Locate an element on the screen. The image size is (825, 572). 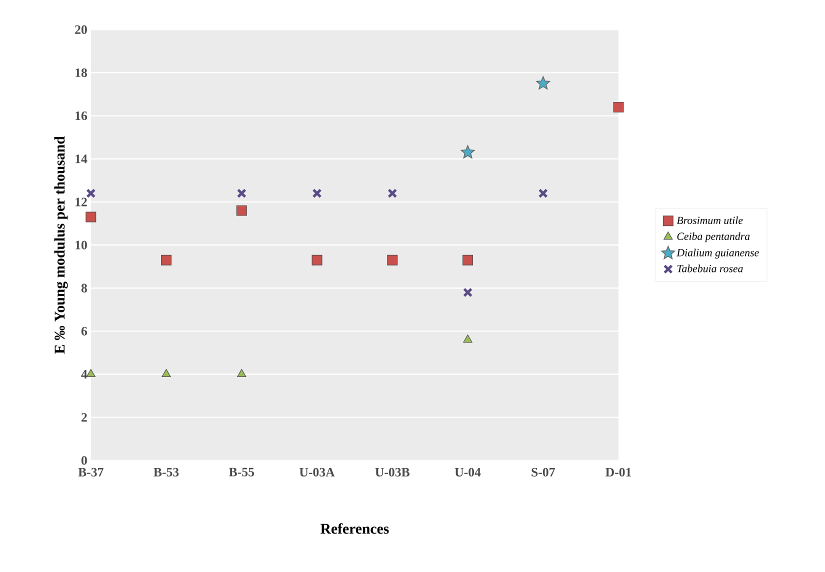
x-tick-label: U-03A is located at coordinates (317, 472).